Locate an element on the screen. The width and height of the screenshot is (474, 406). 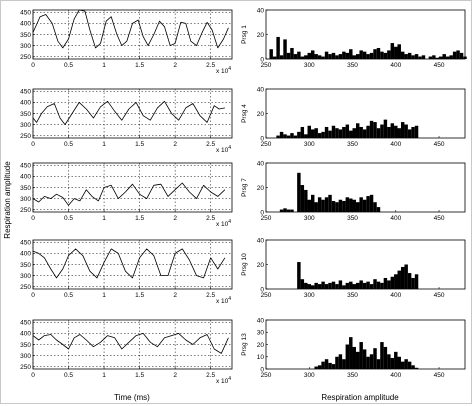
time-5-xtick-label: 2.5 is located at coordinates (210, 375).